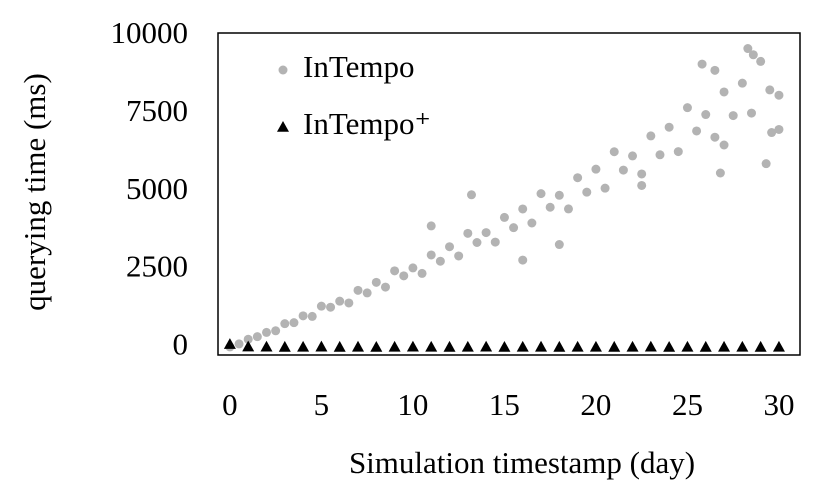 Image resolution: width=823 pixels, height=498 pixels. What do you see at coordinates (595, 404) in the screenshot?
I see `x-tick-label: 20` at bounding box center [595, 404].